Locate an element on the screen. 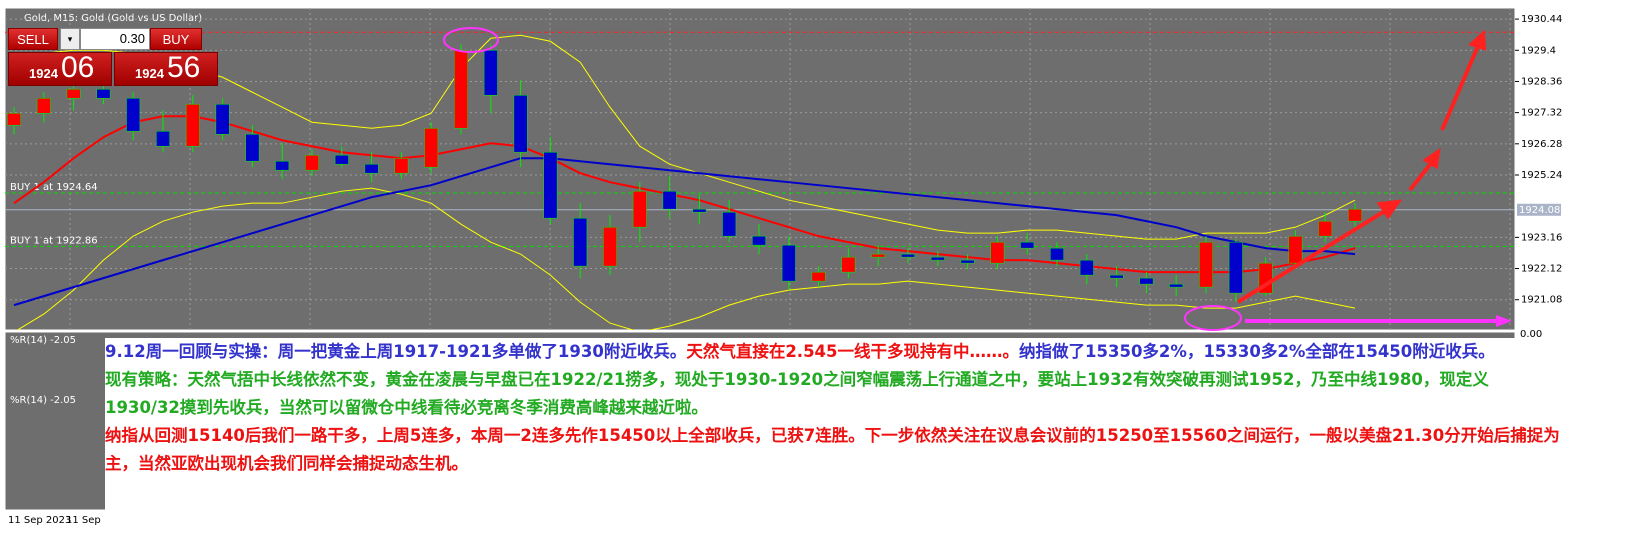 This screenshot has height=551, width=1633. level-label: BUY 1 at 1924.64 is located at coordinates (54, 187).